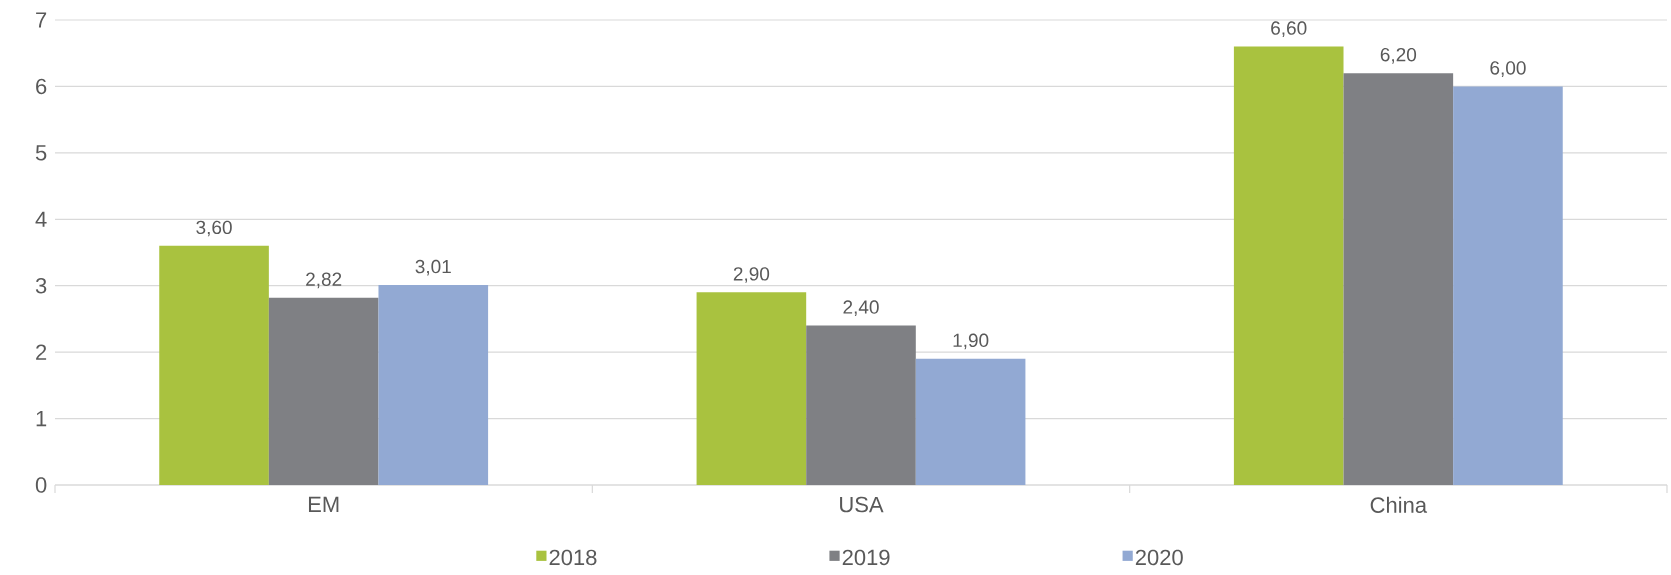 This screenshot has height=575, width=1671. Describe the element at coordinates (1289, 29) in the screenshot. I see `data-label: 6,60` at that location.